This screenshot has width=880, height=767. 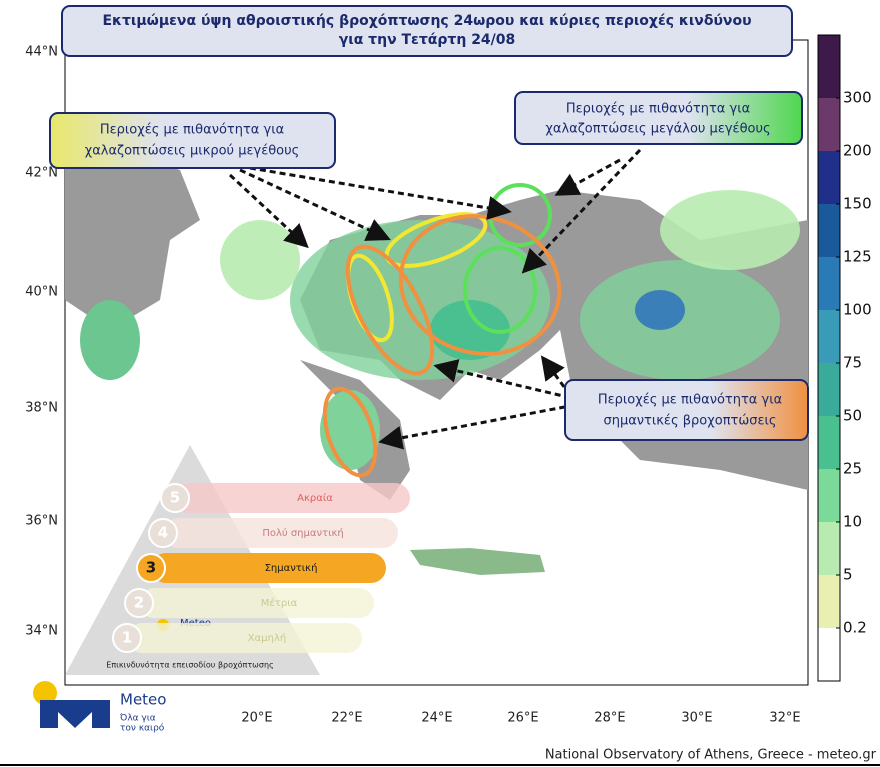 I want to click on colorbar-label: 75, so click(x=852, y=363).